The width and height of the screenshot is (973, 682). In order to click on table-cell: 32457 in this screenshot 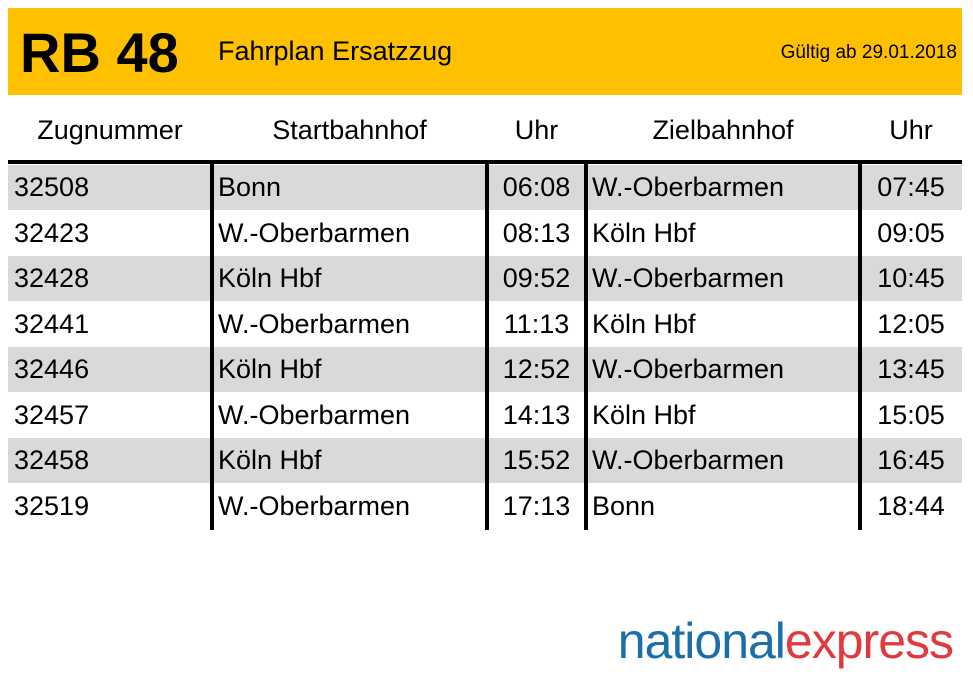, I will do `click(52, 414)`.